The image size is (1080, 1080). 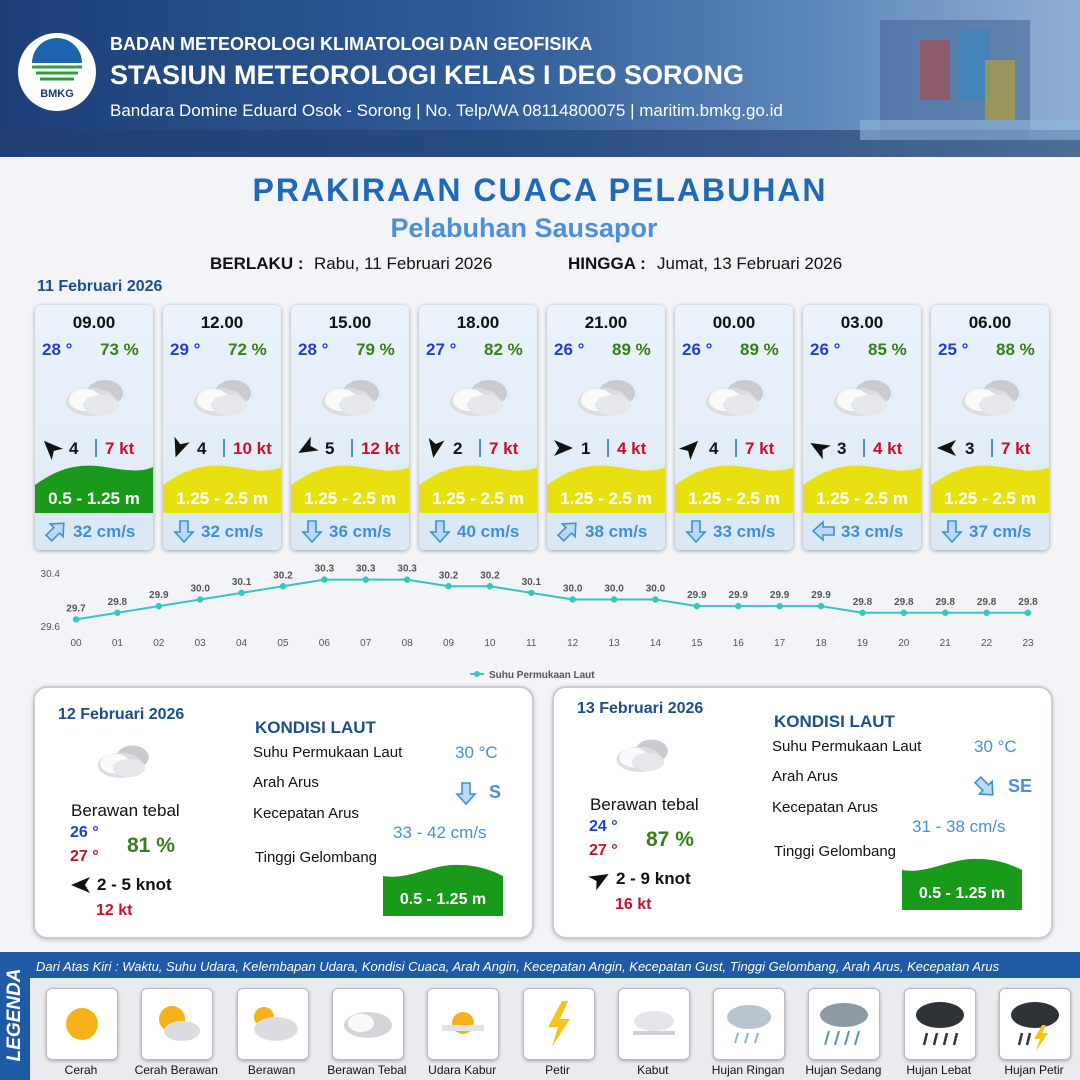 What do you see at coordinates (1041, 1038) in the screenshot?
I see `bolt` at bounding box center [1041, 1038].